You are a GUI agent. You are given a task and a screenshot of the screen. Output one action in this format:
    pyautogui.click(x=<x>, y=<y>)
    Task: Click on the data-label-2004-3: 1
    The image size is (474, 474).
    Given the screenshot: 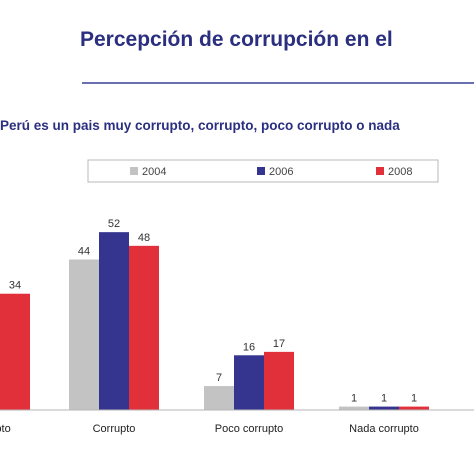 What is the action you would take?
    pyautogui.click(x=354, y=399)
    